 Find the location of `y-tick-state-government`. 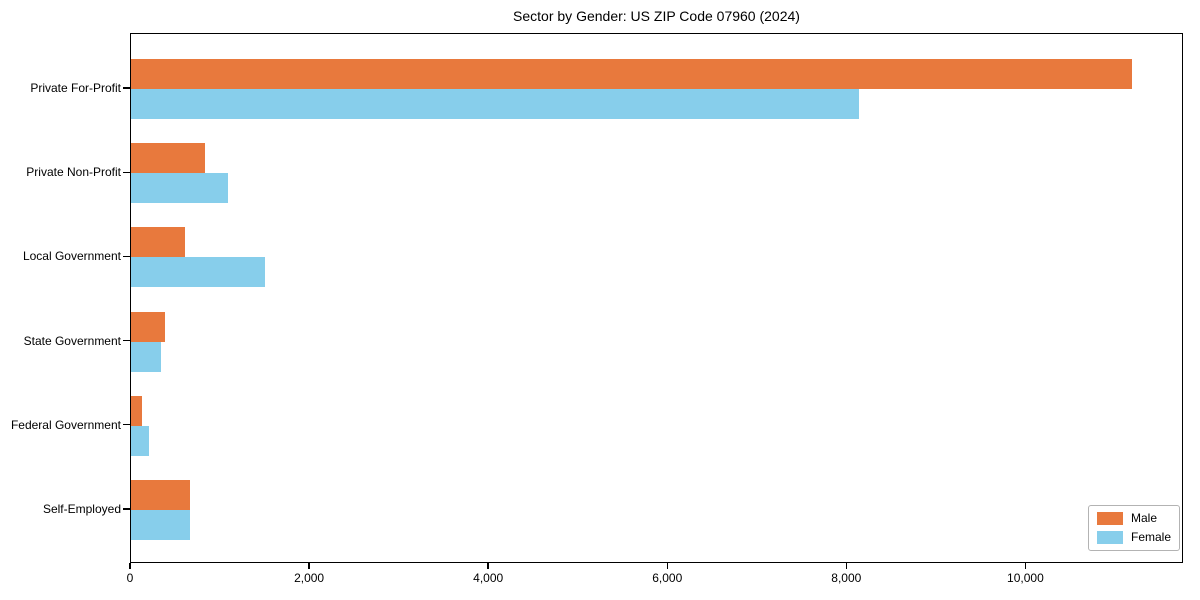

y-tick-state-government is located at coordinates (126, 340).